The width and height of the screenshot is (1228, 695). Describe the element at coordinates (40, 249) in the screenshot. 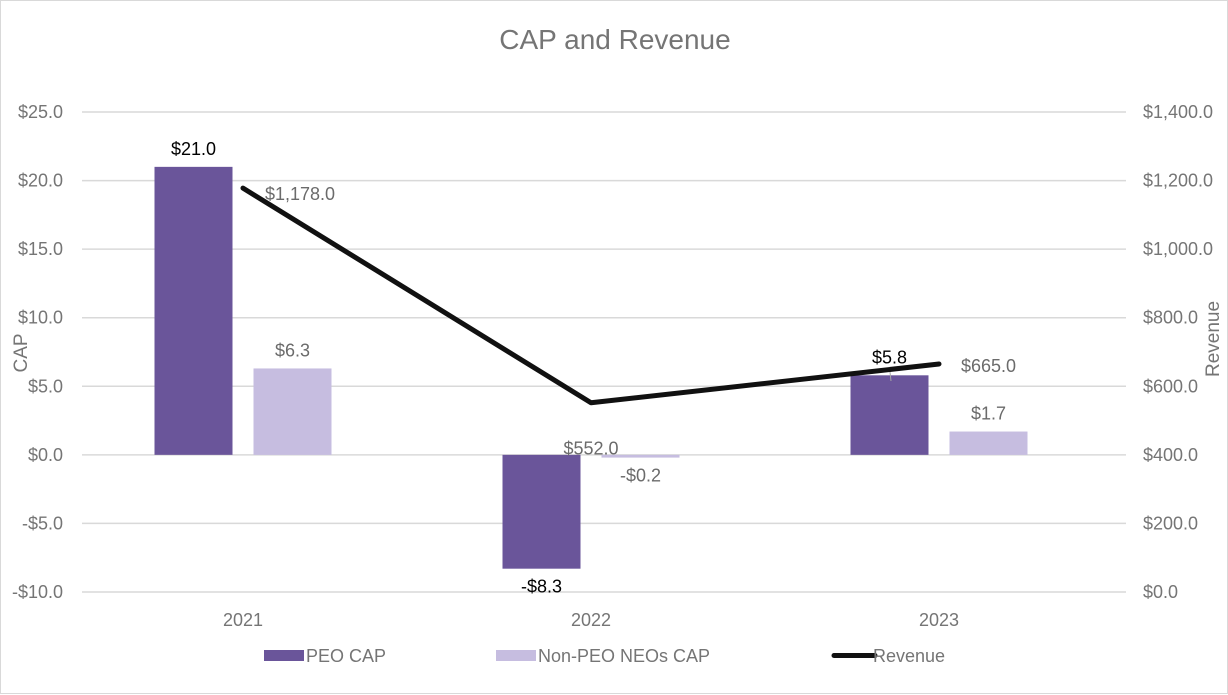

I see `left-axis-tick-label: $15.0` at that location.